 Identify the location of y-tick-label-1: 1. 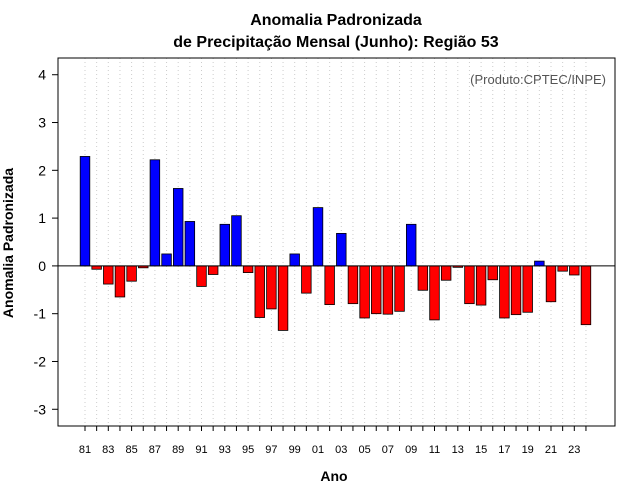
(42, 218).